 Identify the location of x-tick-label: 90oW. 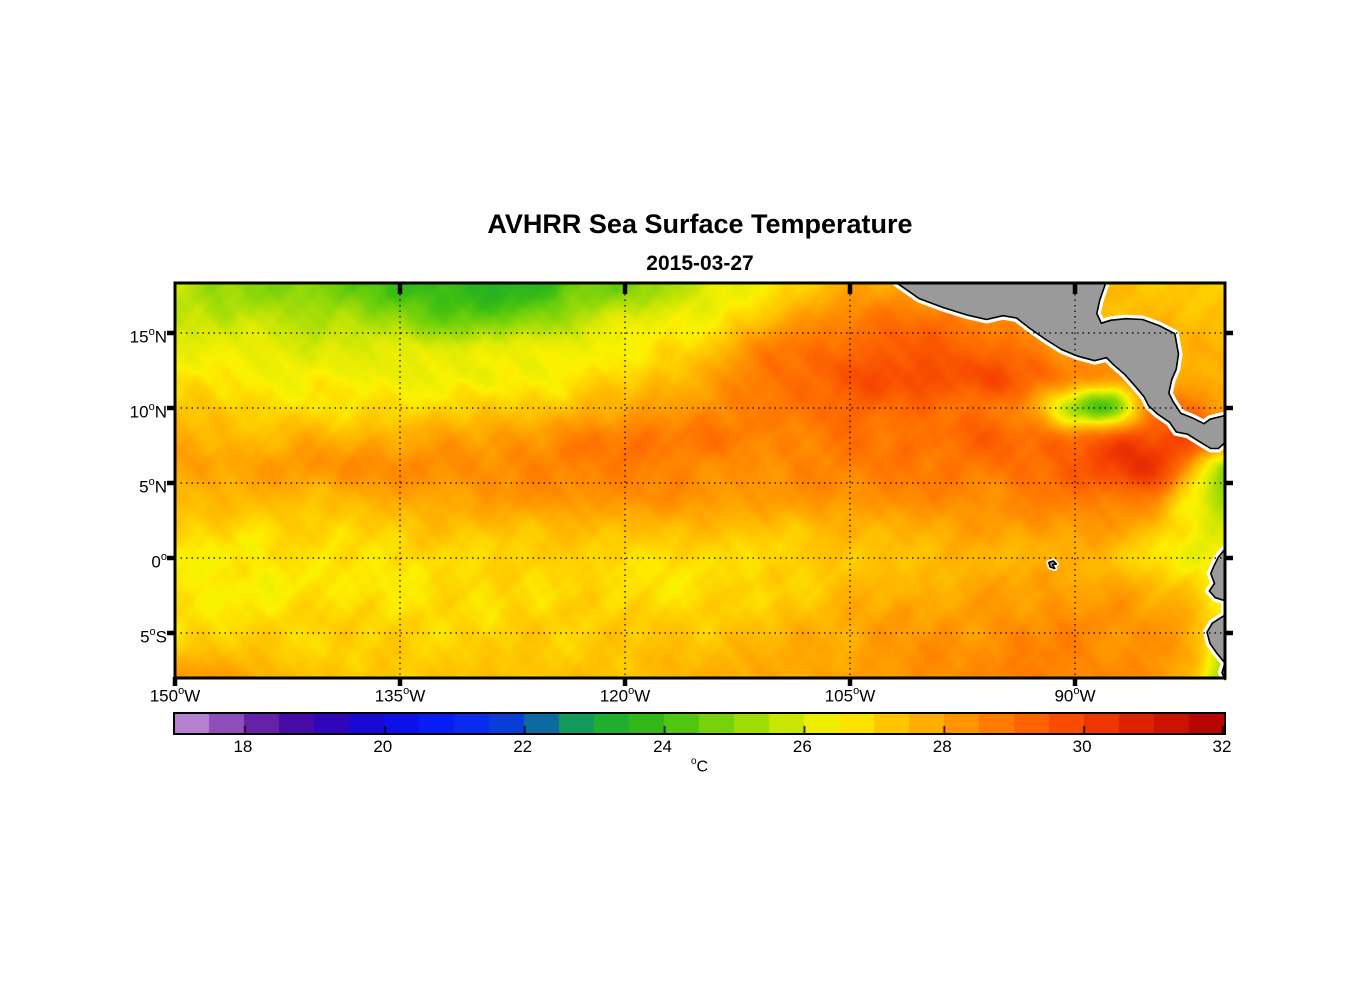
(1075, 695).